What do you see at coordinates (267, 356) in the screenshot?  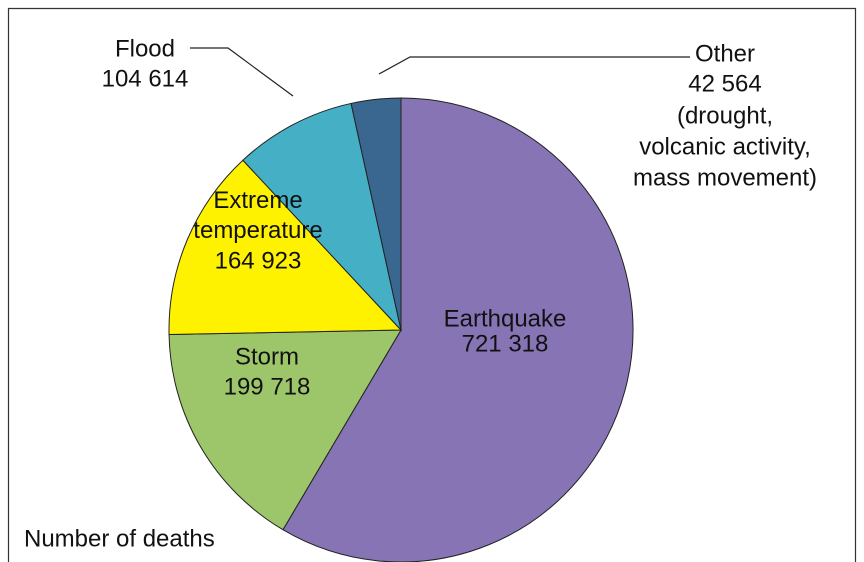 I see `slice-label: Storm` at bounding box center [267, 356].